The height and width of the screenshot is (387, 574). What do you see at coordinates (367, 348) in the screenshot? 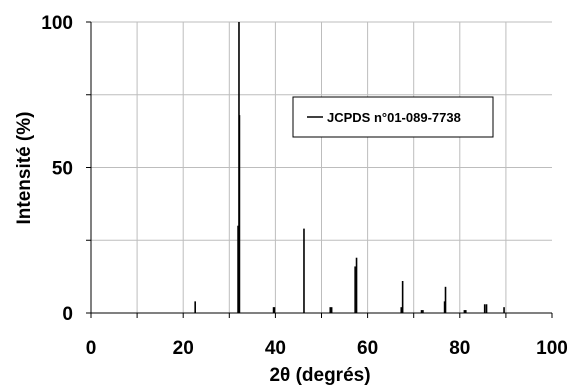
I see `x-tick-label: 60` at bounding box center [367, 348].